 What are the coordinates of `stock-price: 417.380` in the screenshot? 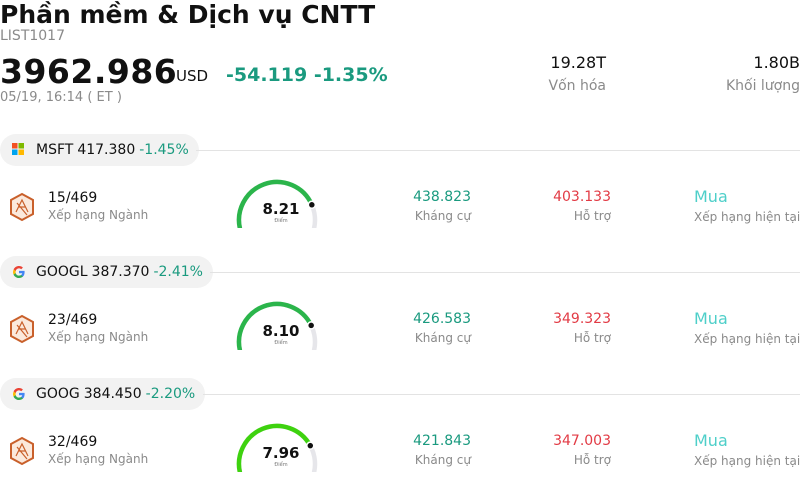 It's located at (106, 150).